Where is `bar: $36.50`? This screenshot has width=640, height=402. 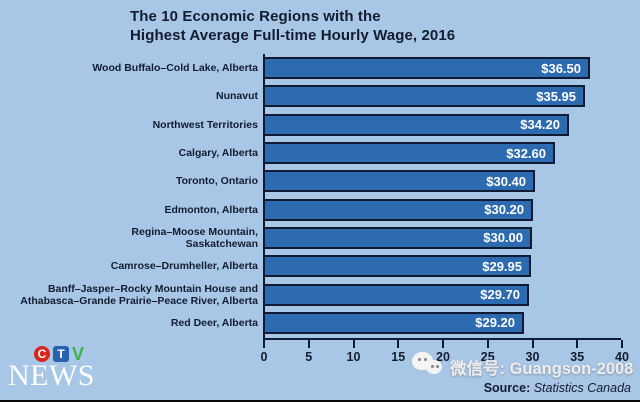
bar: $36.50 is located at coordinates (426, 68).